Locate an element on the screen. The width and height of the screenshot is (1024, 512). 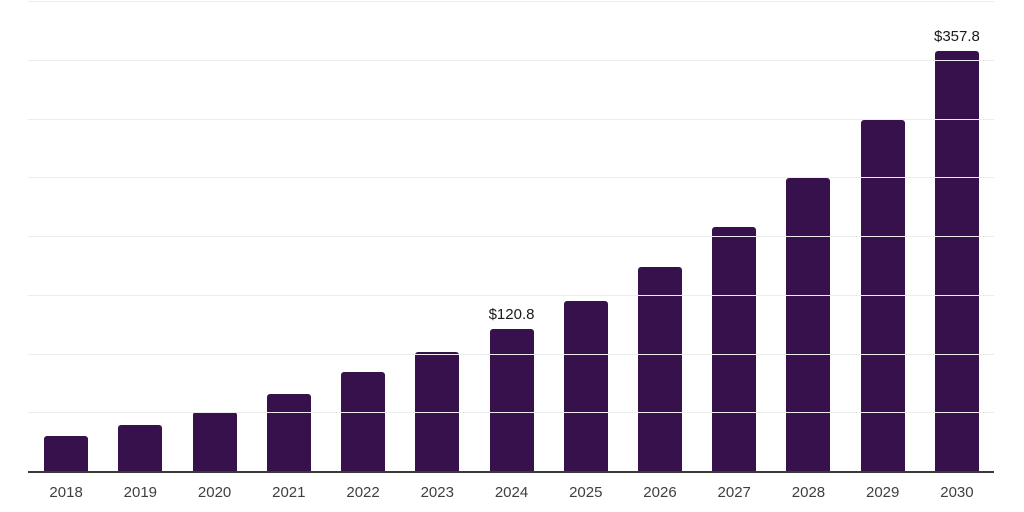
bar-2024 is located at coordinates (511, 400).